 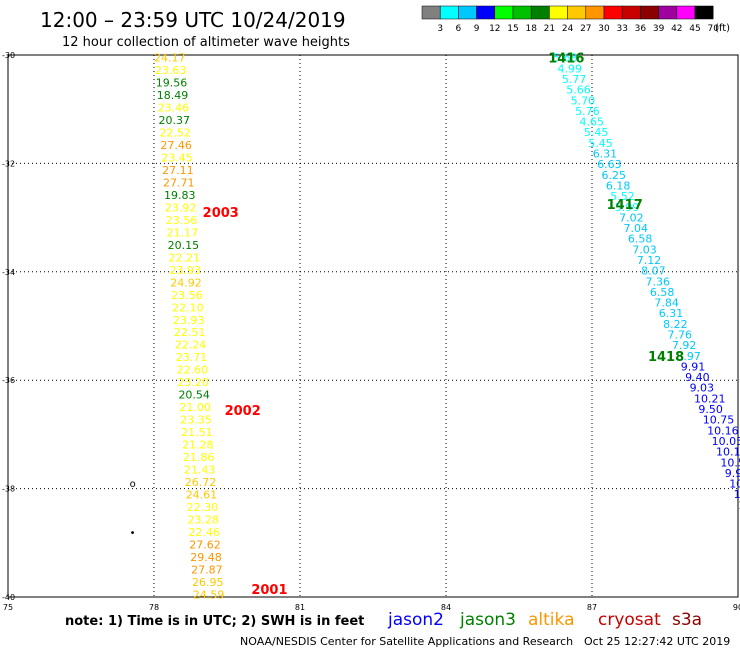 I want to click on color-scale-label: 27, so click(x=585, y=29).